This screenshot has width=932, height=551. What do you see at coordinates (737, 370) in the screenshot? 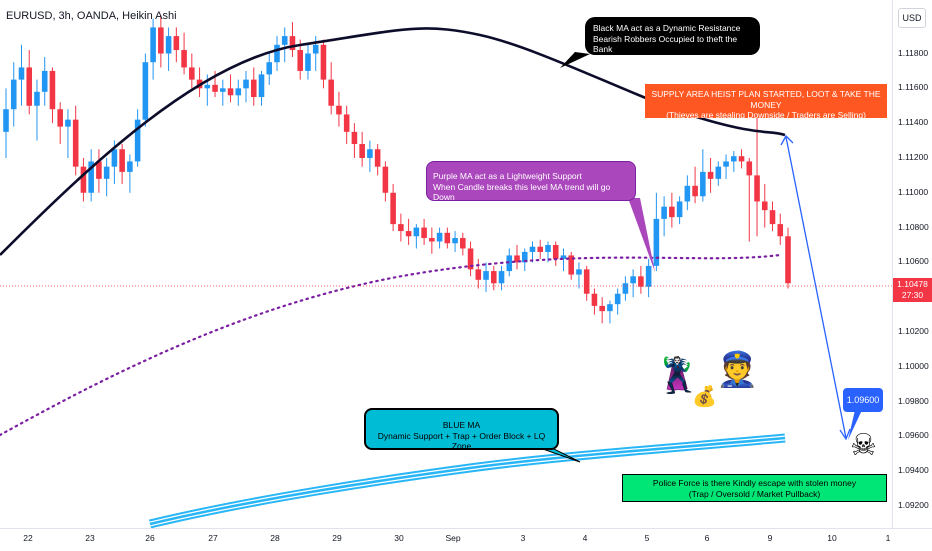
I see `police-officer-icon: 👮` at bounding box center [737, 370].